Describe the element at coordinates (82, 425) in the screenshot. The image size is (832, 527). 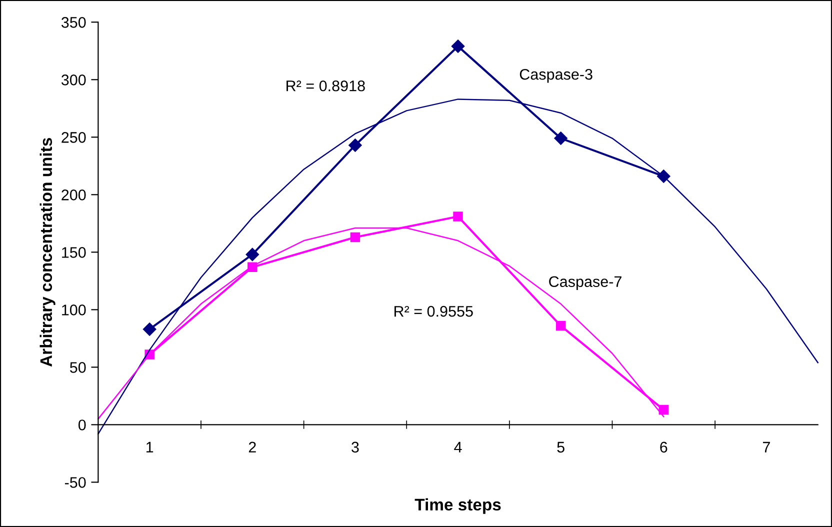
I see `y-tick-label: 0` at that location.